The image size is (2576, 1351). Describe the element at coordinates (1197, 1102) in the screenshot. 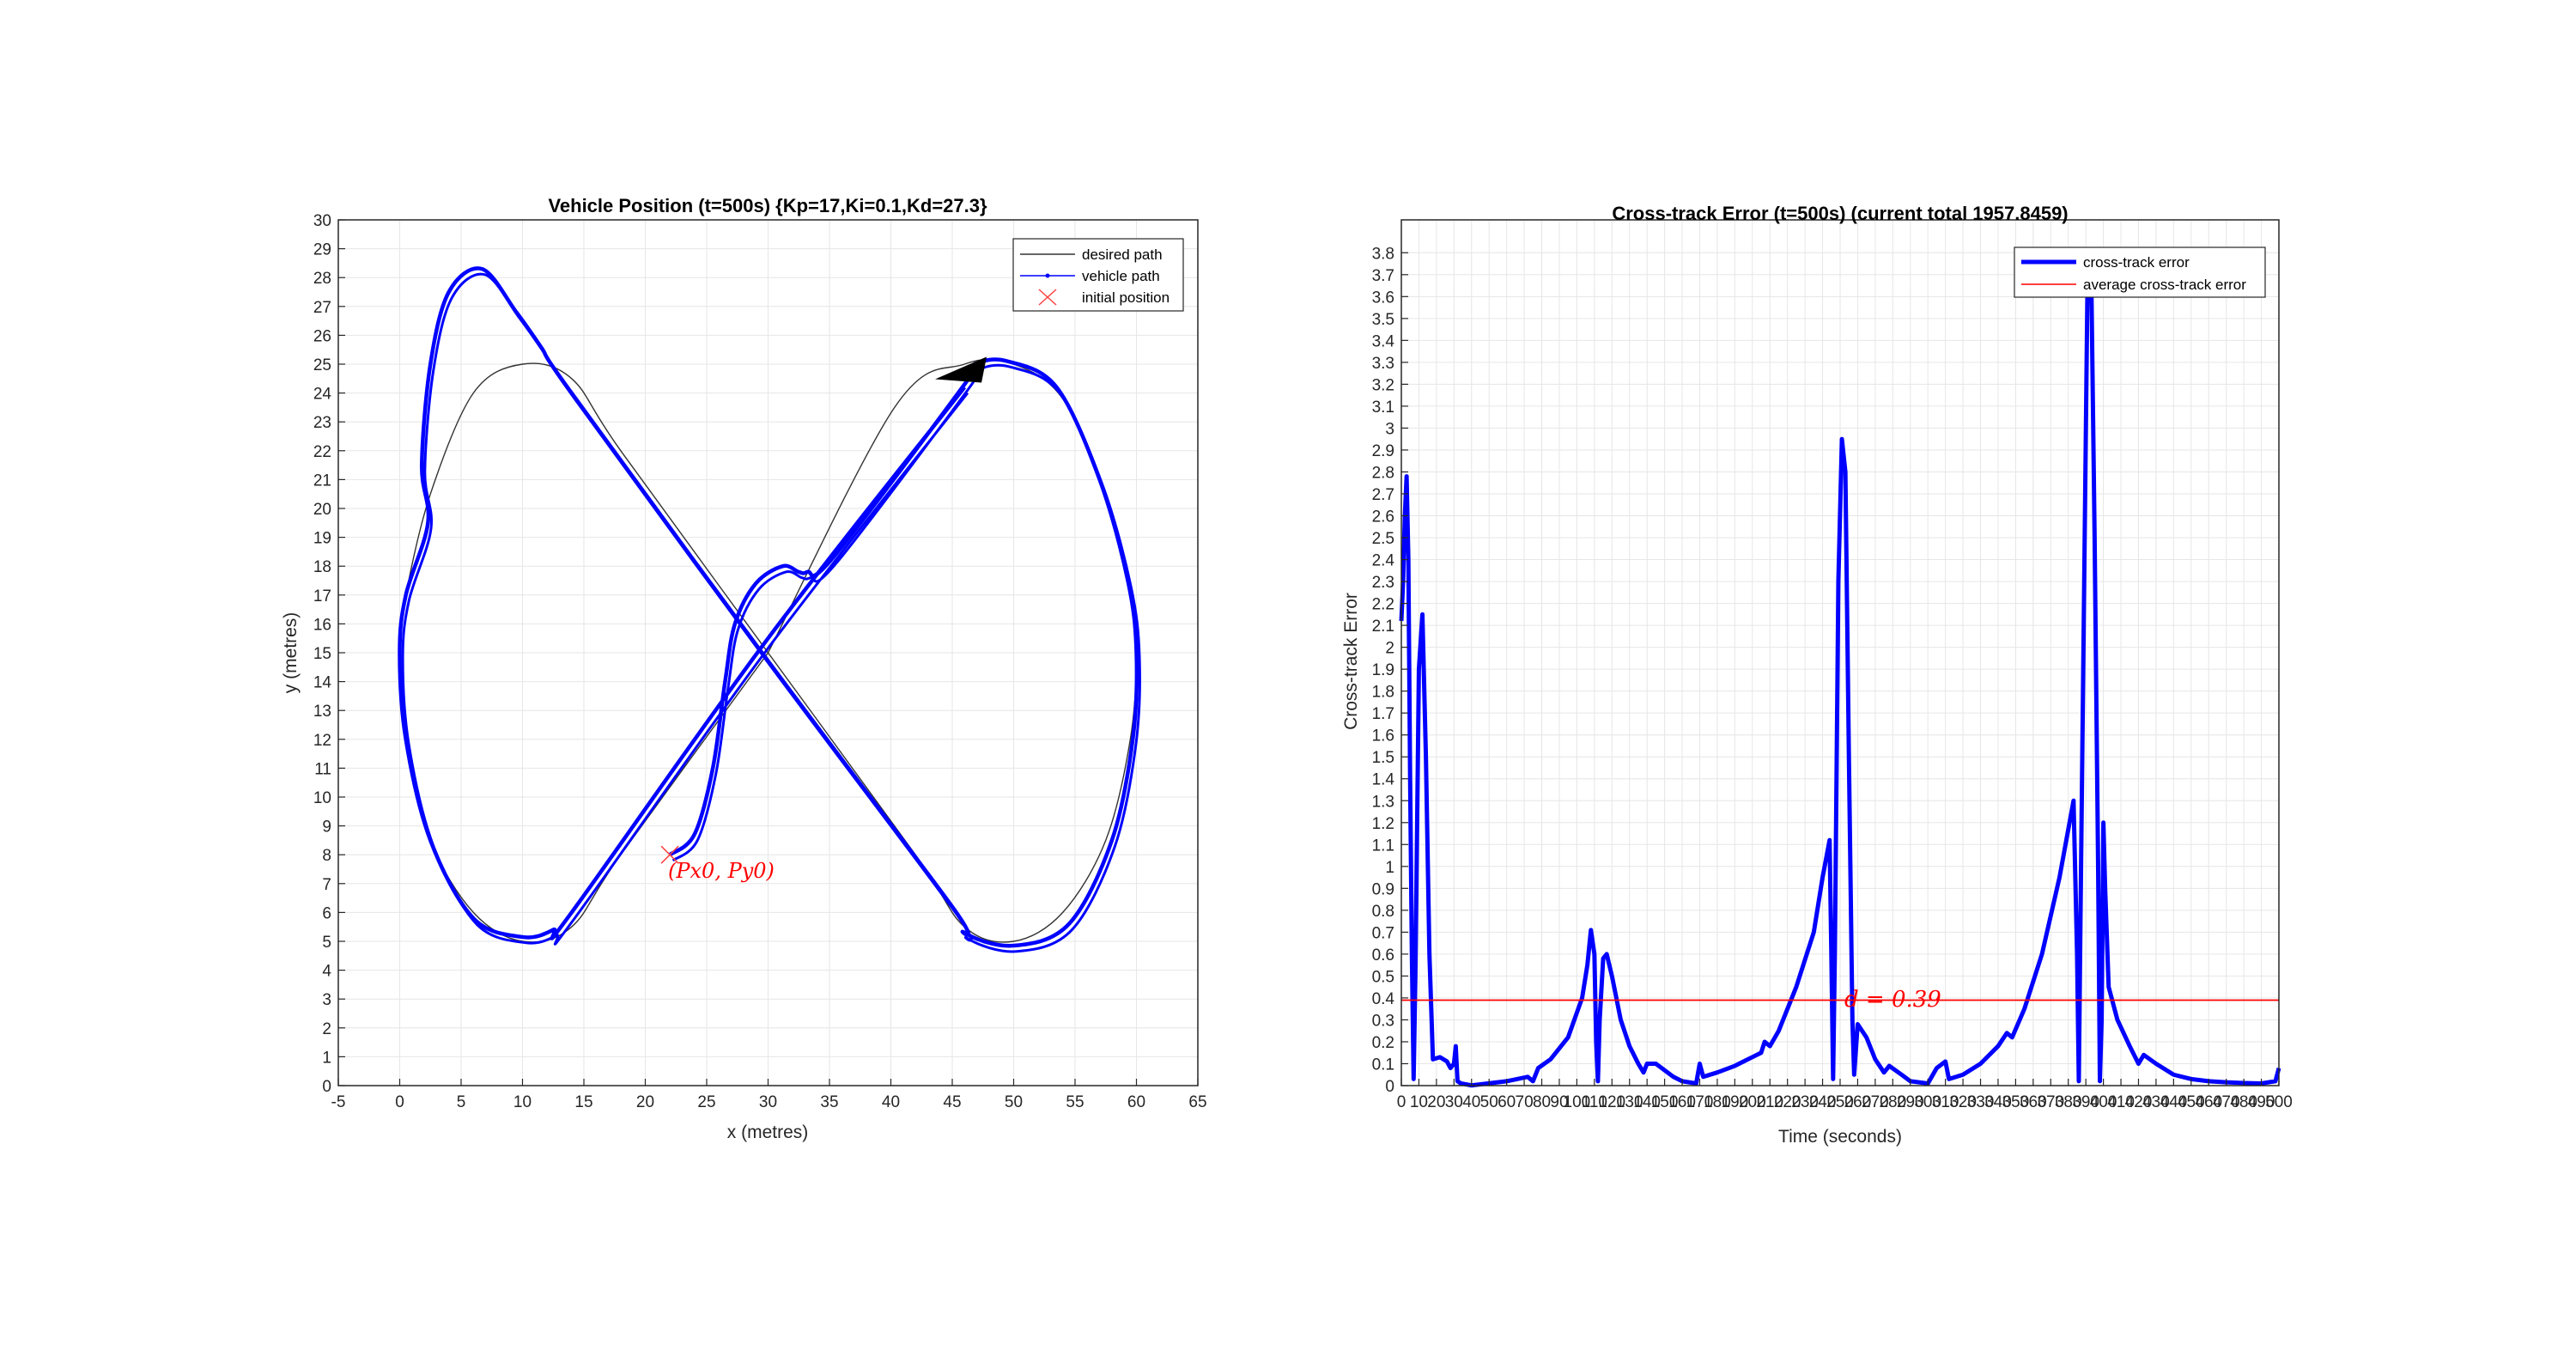

I see `x-tick-label: 65` at that location.